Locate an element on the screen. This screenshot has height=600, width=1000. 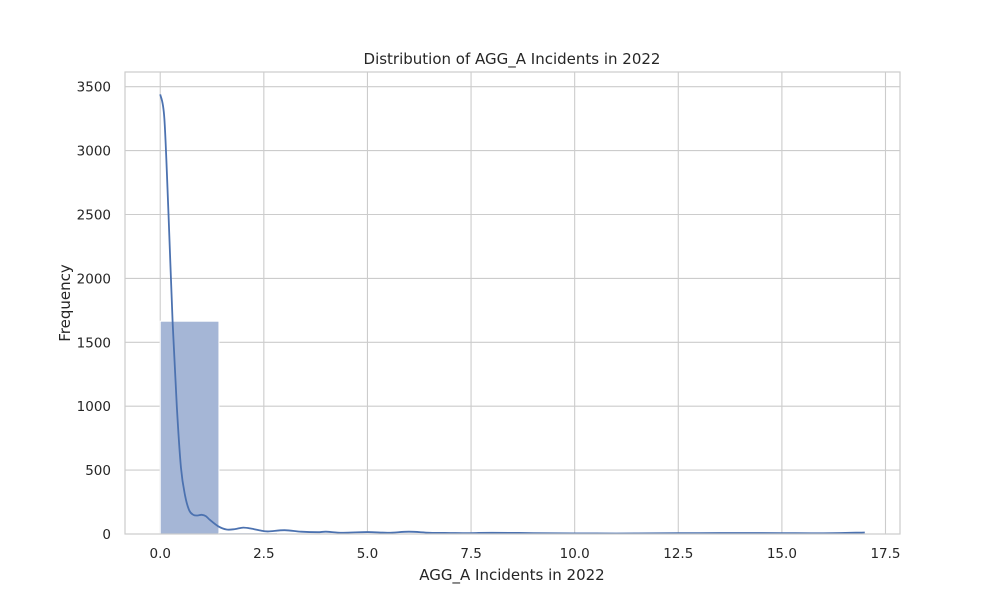
x-tick-label: 0.0 is located at coordinates (159, 554).